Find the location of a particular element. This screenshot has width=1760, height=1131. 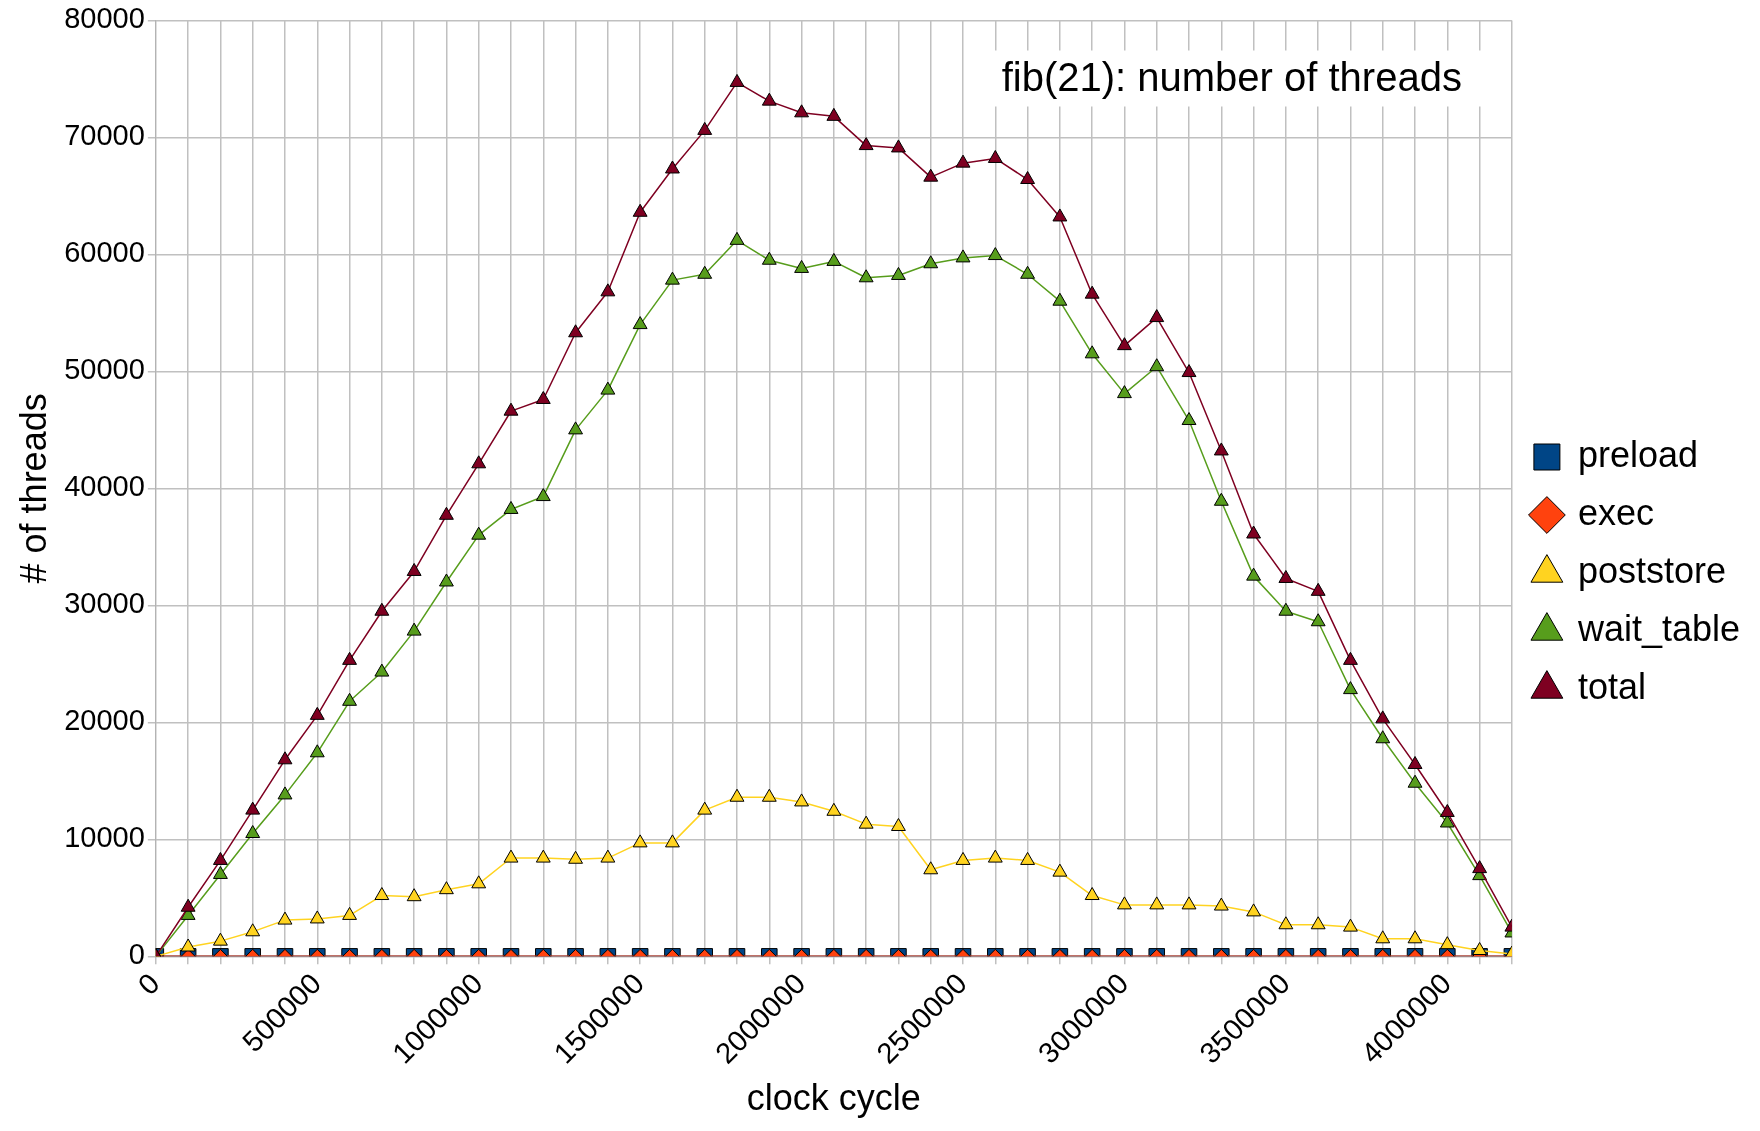

y-tick-label: 60000 is located at coordinates (104, 252).